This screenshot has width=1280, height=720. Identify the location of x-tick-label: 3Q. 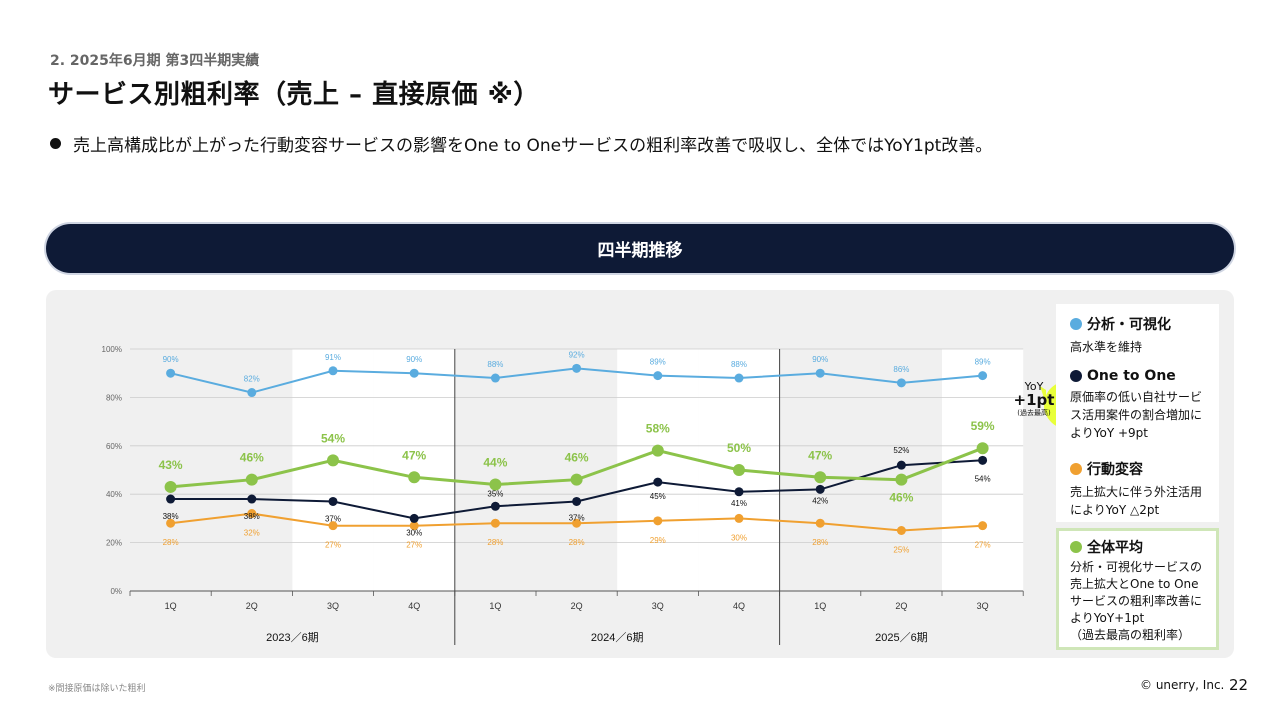
(658, 606).